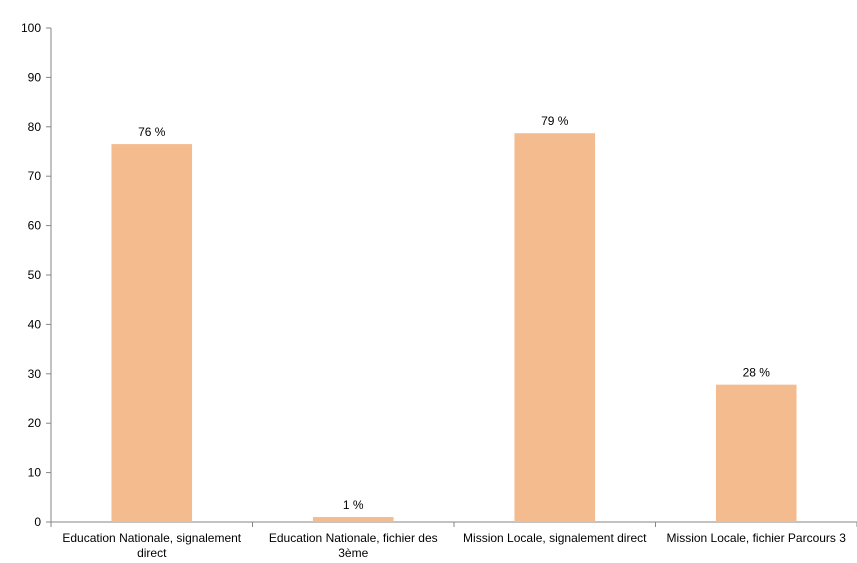 This screenshot has width=857, height=563. Describe the element at coordinates (35, 423) in the screenshot. I see `y-tick-label: 20` at that location.